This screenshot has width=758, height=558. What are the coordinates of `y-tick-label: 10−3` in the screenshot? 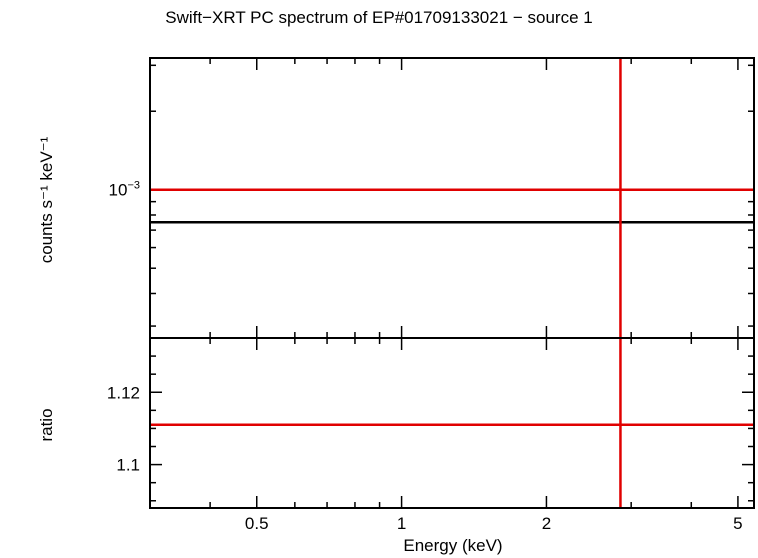 It's located at (124, 190).